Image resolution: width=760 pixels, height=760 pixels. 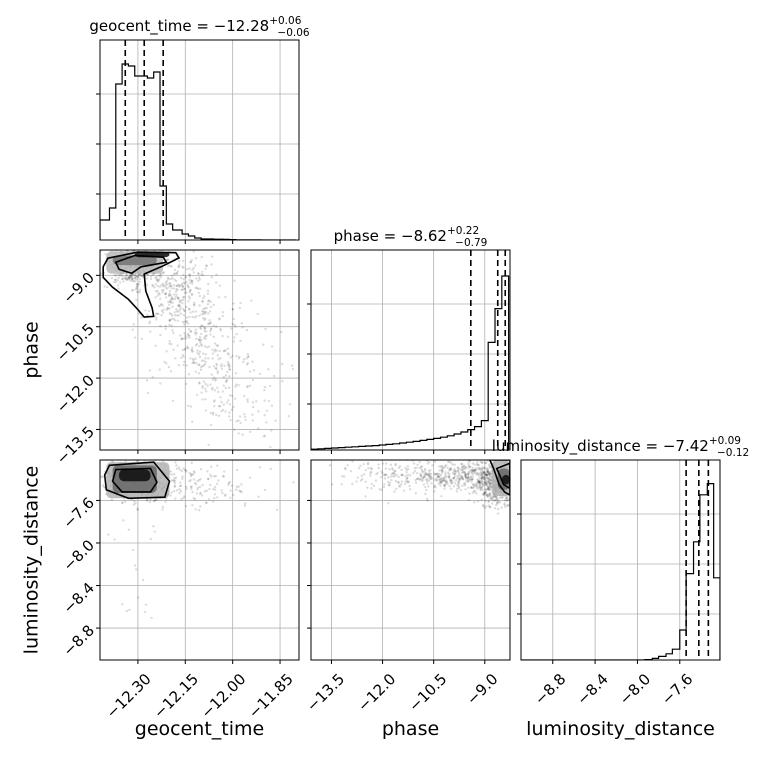 I want to click on title-plus: +0.09, so click(x=725, y=441).